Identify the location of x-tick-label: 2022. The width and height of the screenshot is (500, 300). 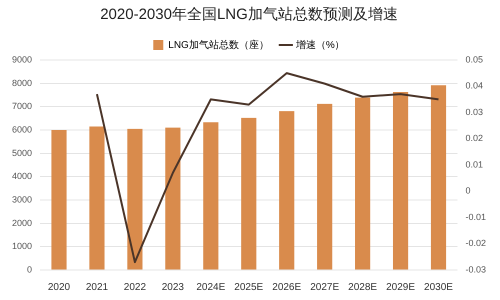
(135, 287).